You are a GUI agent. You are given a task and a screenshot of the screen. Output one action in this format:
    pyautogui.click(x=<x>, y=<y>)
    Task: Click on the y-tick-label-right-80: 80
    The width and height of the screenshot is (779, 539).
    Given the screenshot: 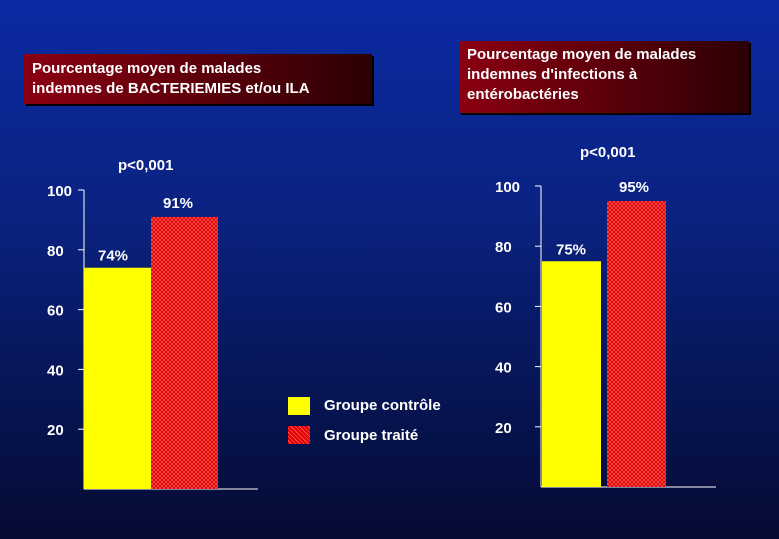 What is the action you would take?
    pyautogui.click(x=503, y=247)
    